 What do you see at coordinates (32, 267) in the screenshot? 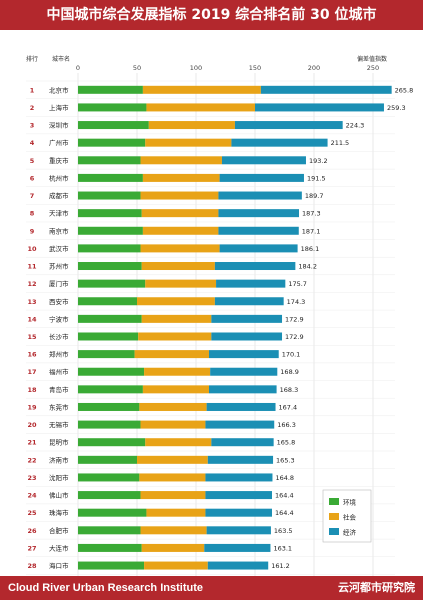
I see `rank-label: 11` at bounding box center [32, 267].